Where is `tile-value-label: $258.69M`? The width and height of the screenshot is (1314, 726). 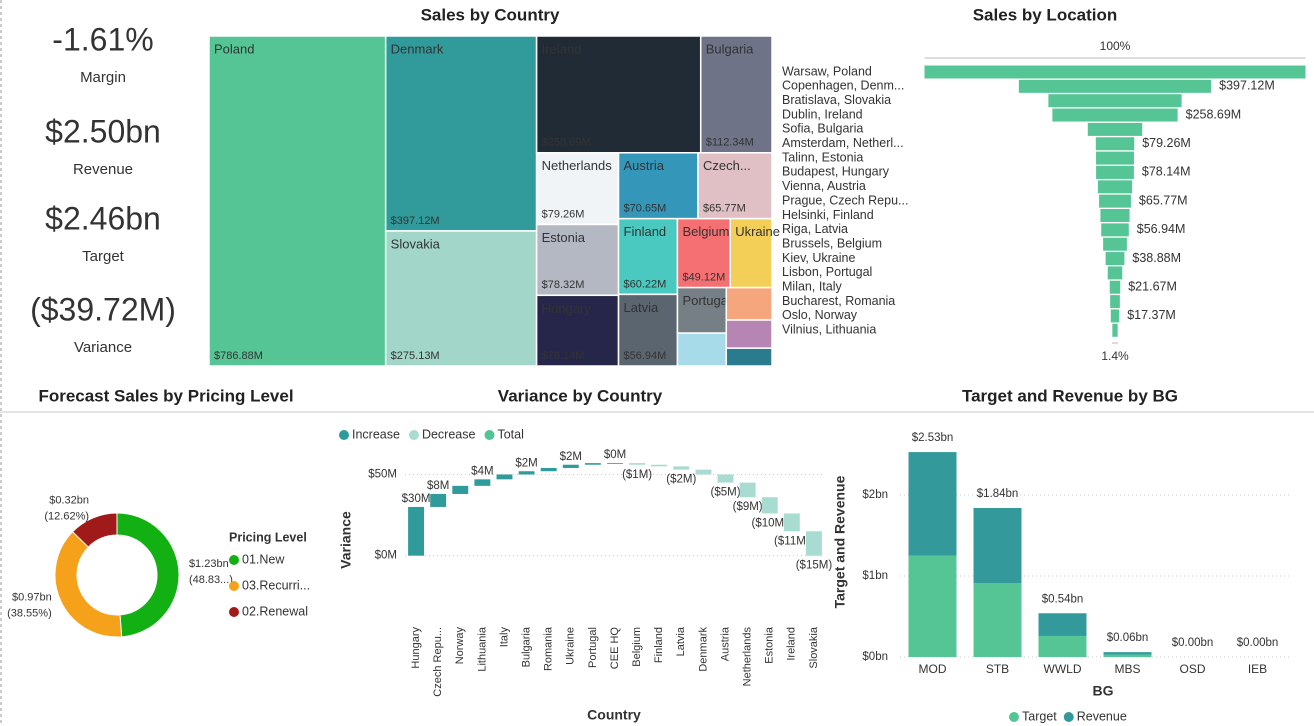 tile-value-label: $258.69M is located at coordinates (566, 143).